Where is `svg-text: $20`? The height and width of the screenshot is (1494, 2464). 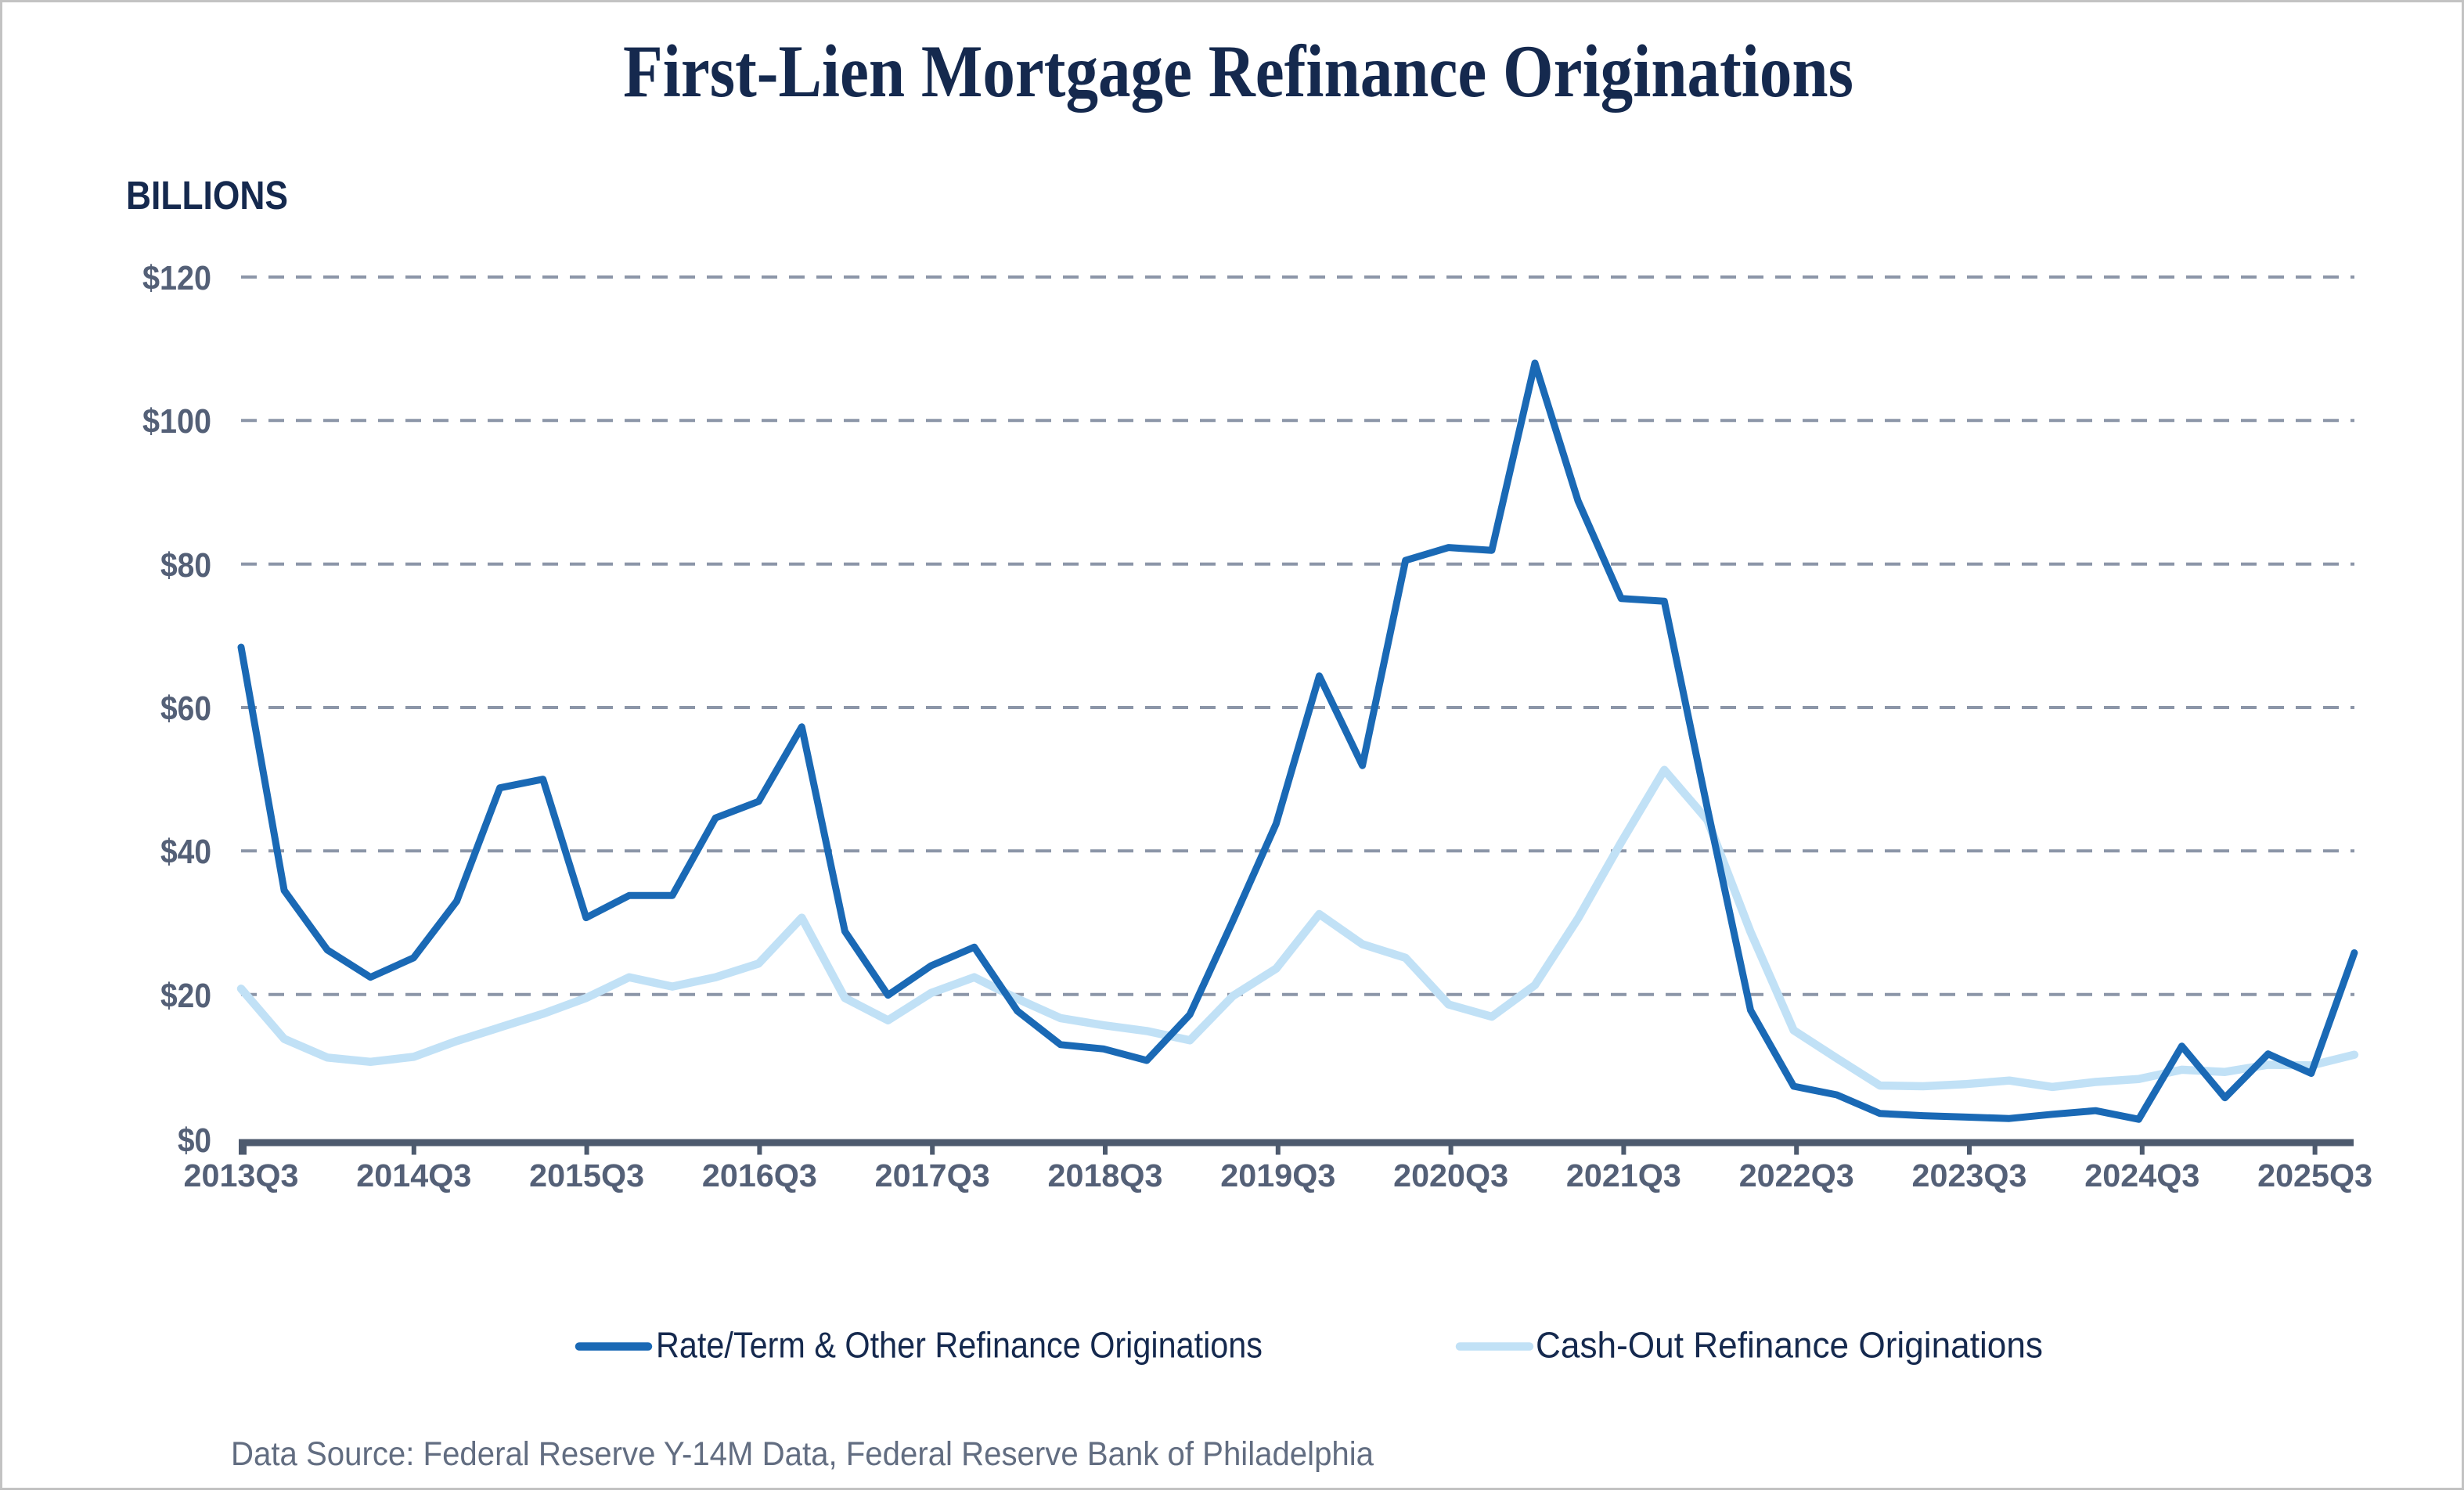 svg-text: $20 is located at coordinates (186, 996).